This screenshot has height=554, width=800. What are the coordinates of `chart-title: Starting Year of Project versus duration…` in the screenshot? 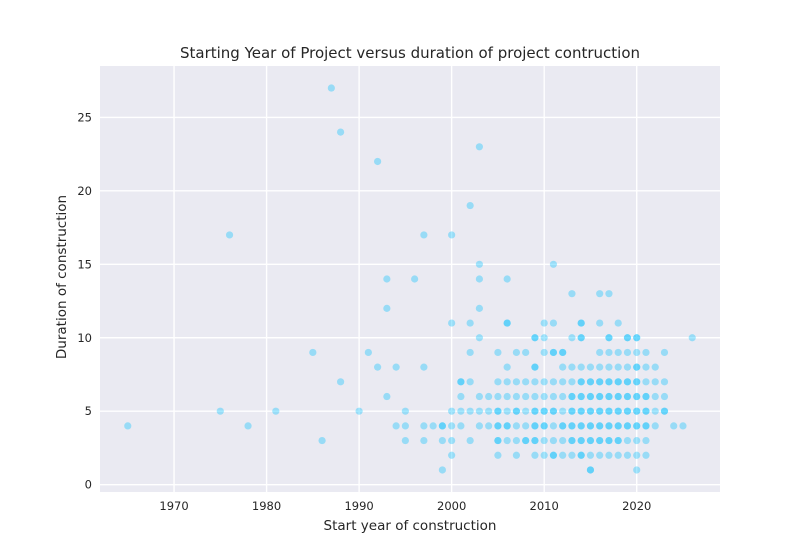 It's located at (410, 53).